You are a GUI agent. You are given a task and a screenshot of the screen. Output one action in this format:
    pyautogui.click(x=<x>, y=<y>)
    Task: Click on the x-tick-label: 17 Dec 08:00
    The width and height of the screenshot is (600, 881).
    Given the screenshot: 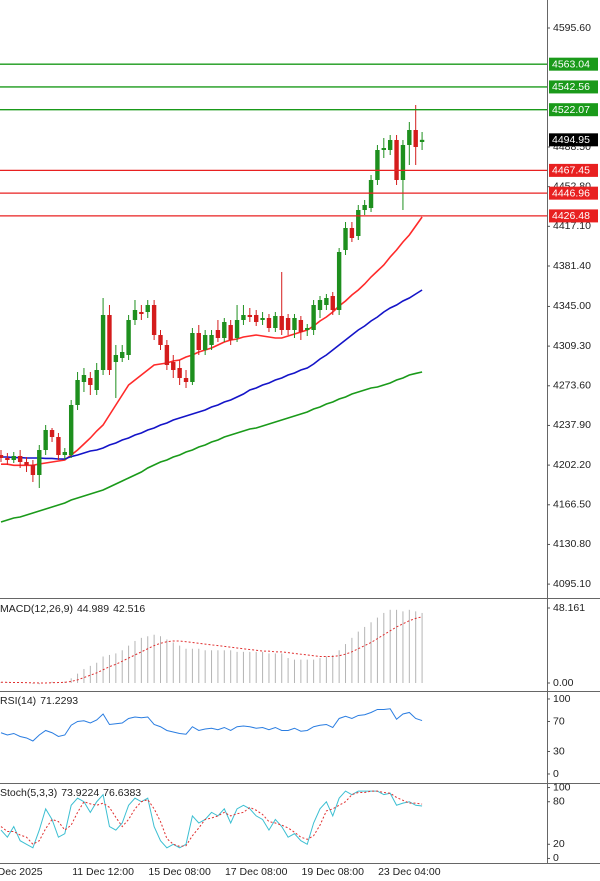 What is the action you would take?
    pyautogui.click(x=256, y=872)
    